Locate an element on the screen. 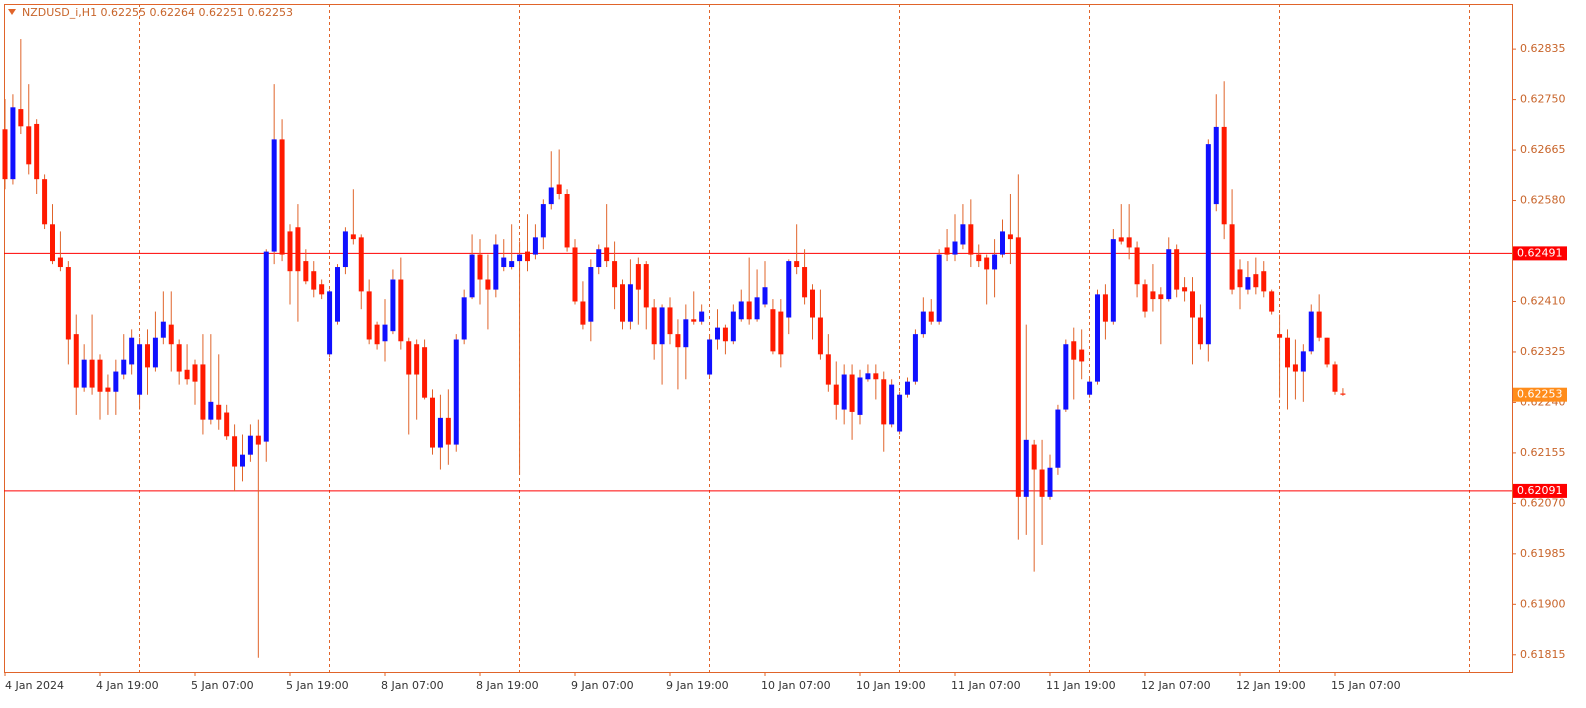 The width and height of the screenshot is (1586, 708). y-tick-label: 0.61985 is located at coordinates (1543, 553).